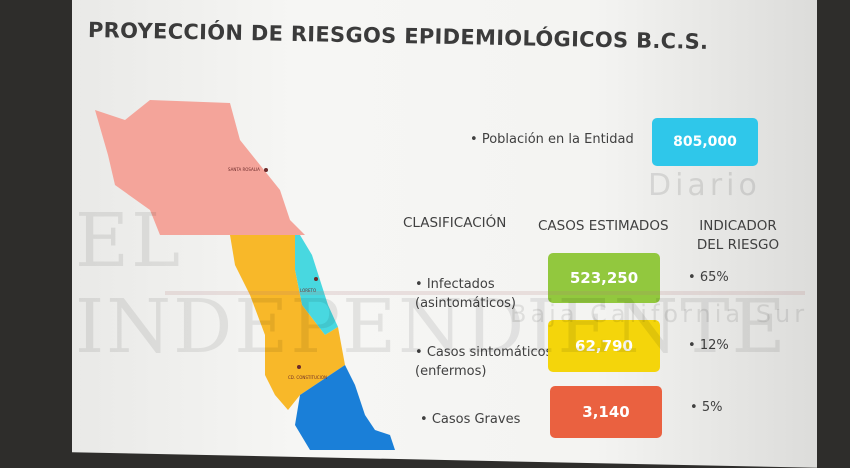 The height and width of the screenshot is (468, 850). I want to click on population-value: 805,000, so click(705, 142).